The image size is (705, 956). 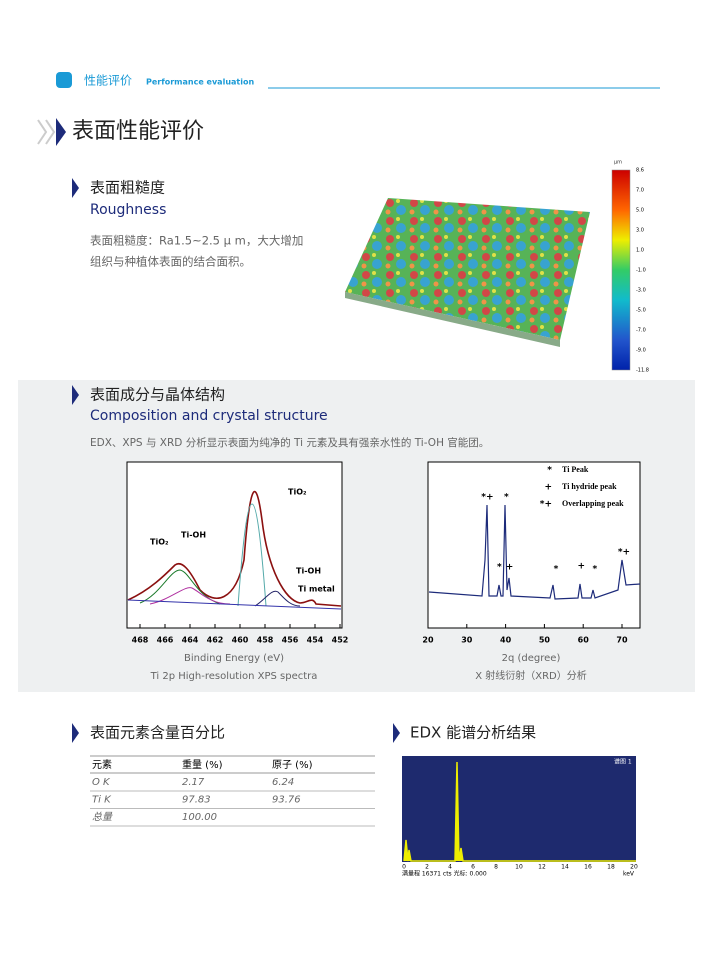 What do you see at coordinates (234, 548) in the screenshot?
I see `xps-curve` at bounding box center [234, 548].